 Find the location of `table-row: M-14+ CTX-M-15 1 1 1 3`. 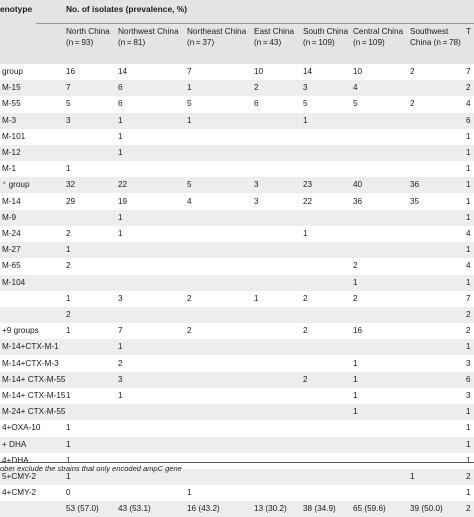

table-row: M-14+ CTX-M-15 1 1 1 3 is located at coordinates (237, 396).